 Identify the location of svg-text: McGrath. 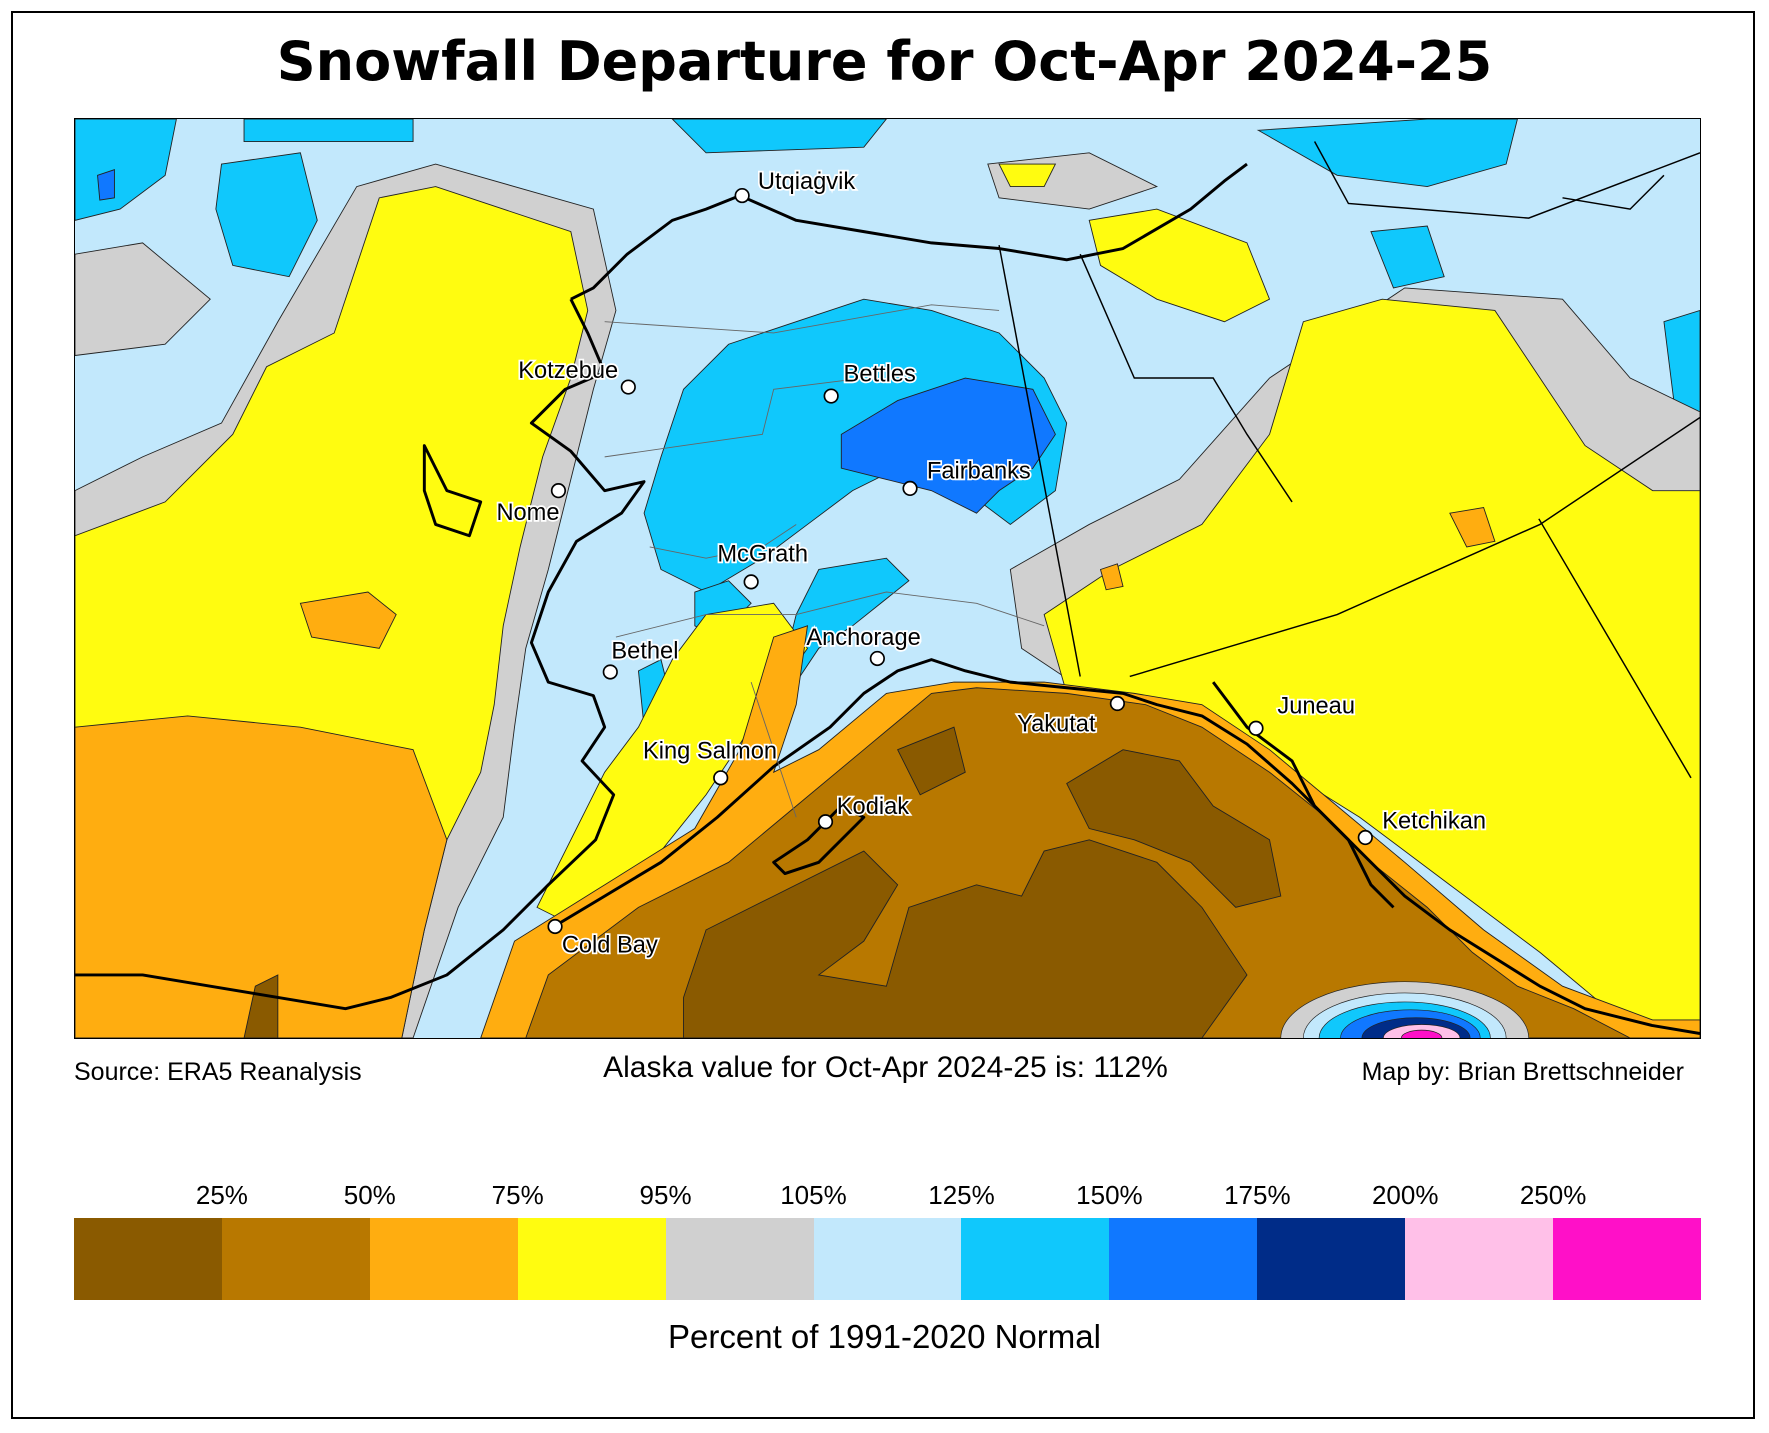
(762, 555).